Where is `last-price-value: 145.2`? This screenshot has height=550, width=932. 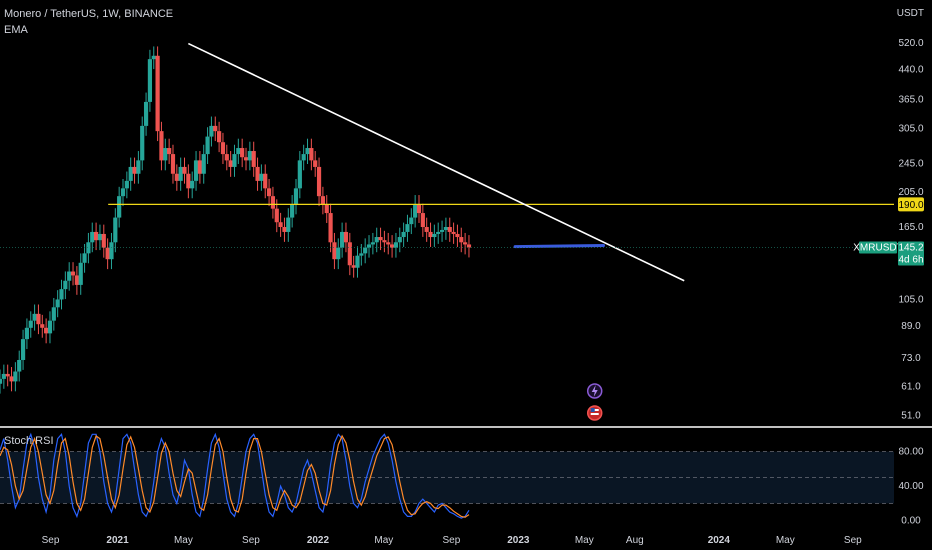
last-price-value: 145.2 is located at coordinates (910, 248).